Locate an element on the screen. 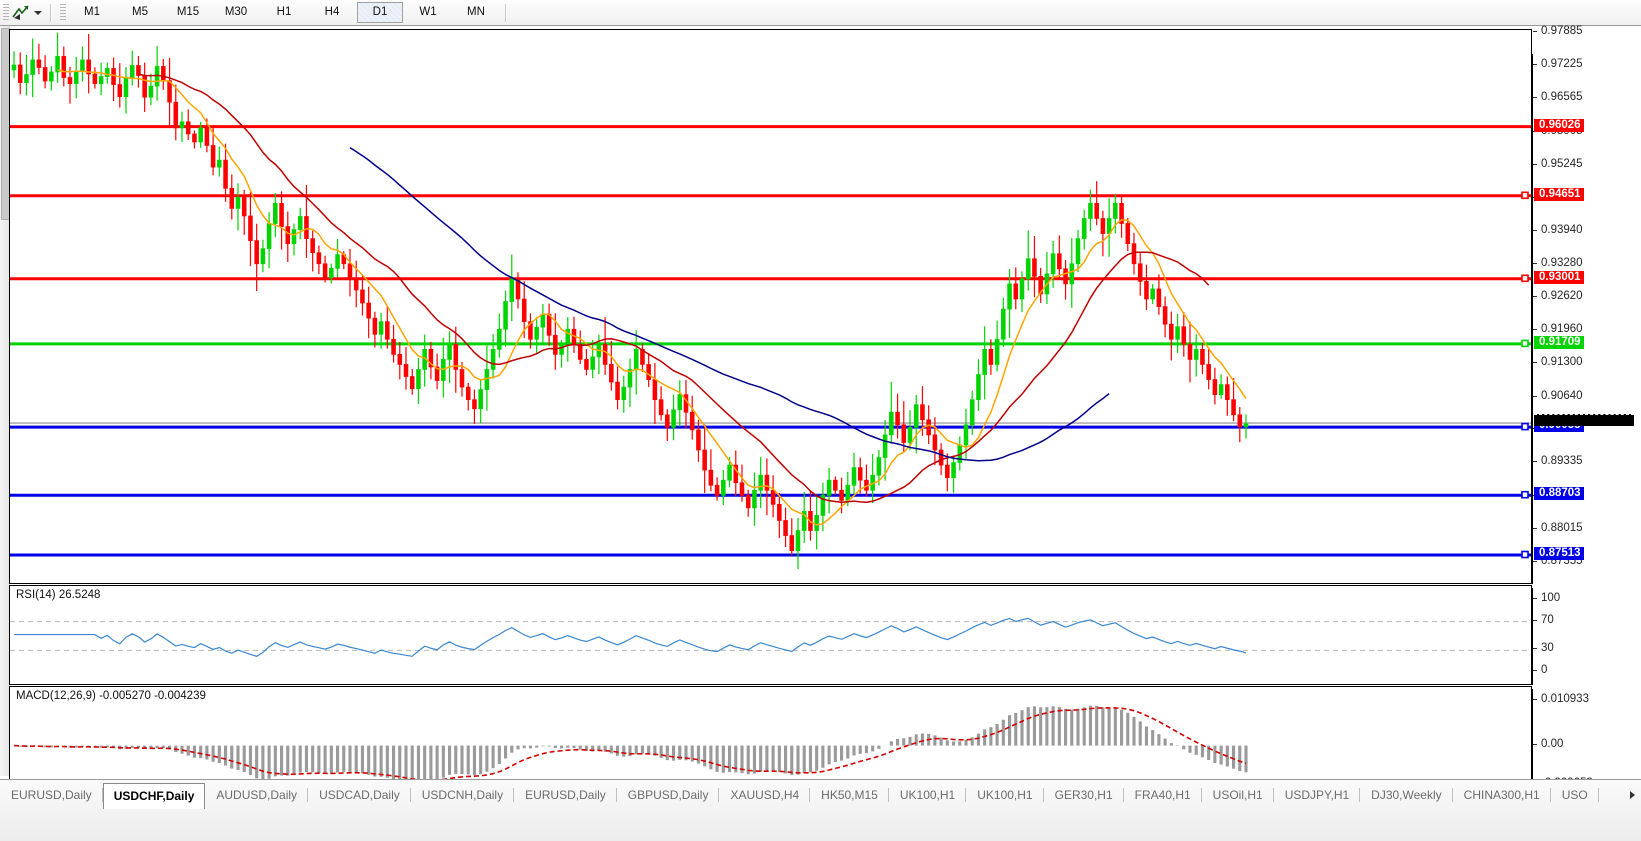  rsi-label: RSI(14) 26.5248 is located at coordinates (58, 595).